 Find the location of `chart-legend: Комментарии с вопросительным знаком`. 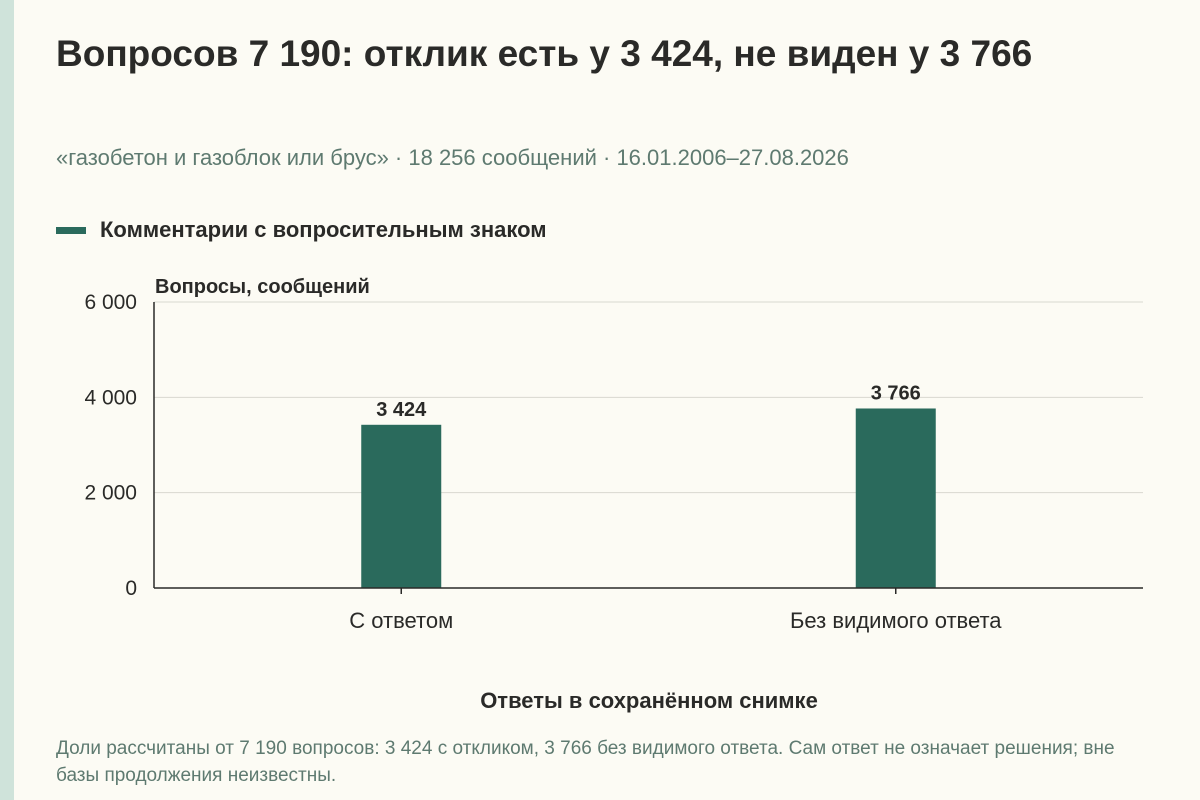

chart-legend: Комментарии с вопросительным знаком is located at coordinates (301, 230).